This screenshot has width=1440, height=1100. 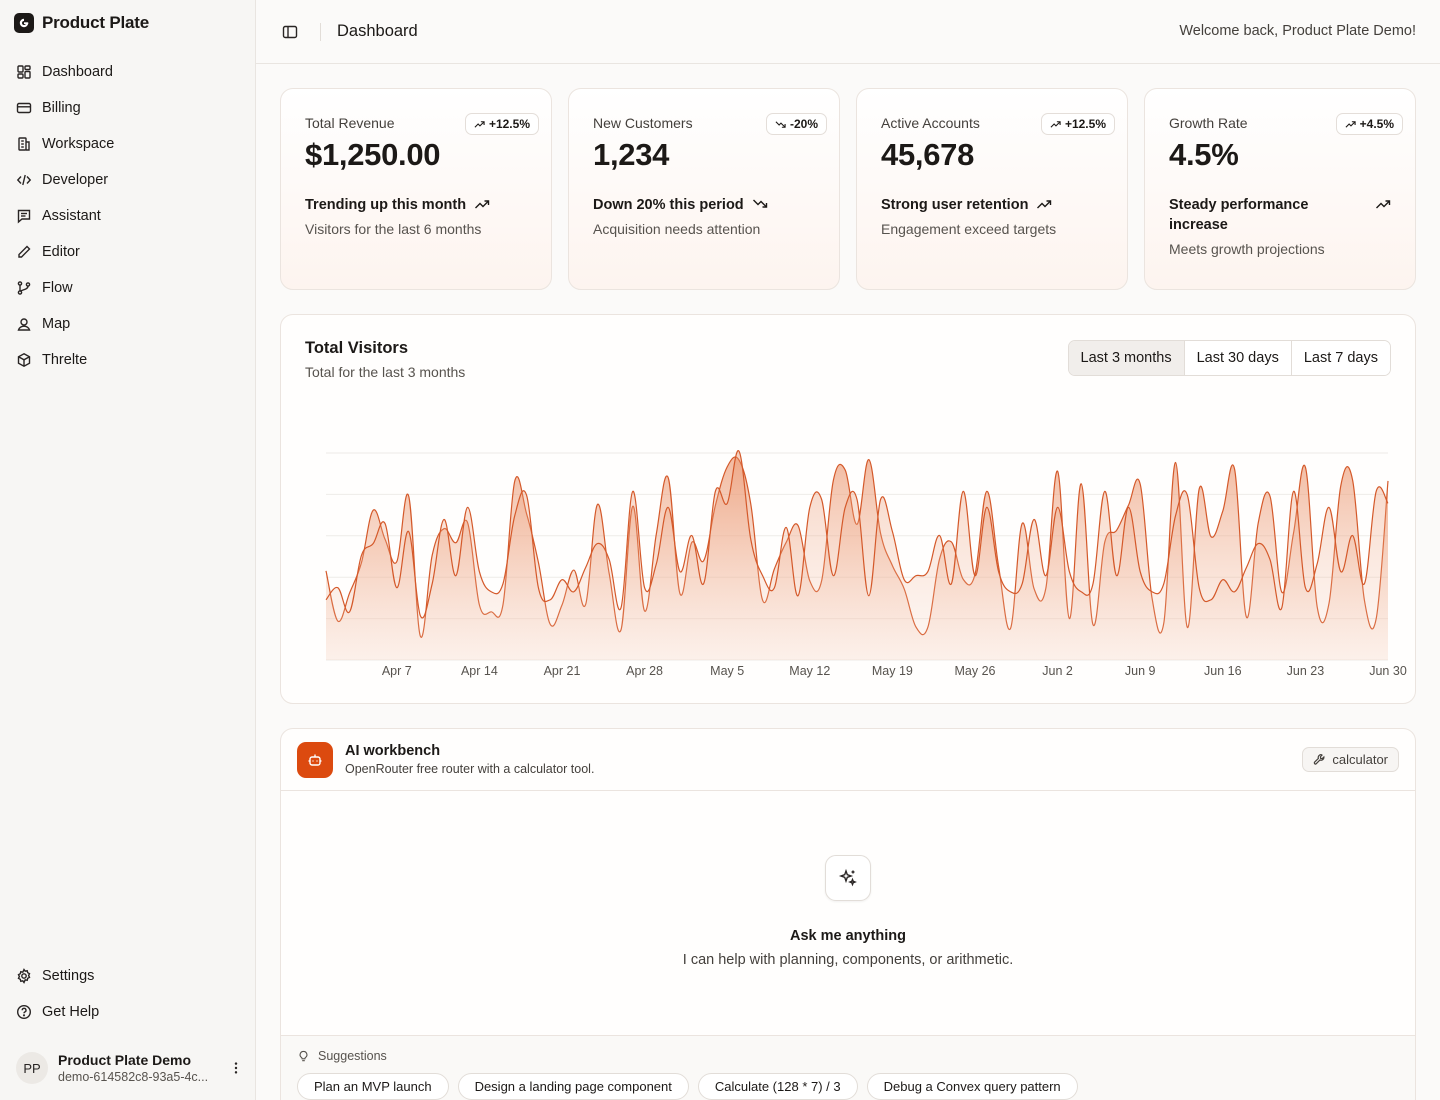 What do you see at coordinates (71, 216) in the screenshot?
I see `sidebar-item-label: Assistant` at bounding box center [71, 216].